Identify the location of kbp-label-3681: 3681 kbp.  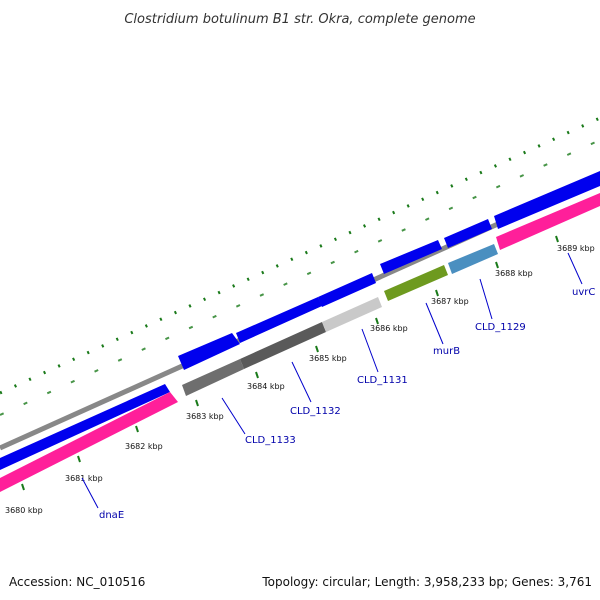
(84, 478).